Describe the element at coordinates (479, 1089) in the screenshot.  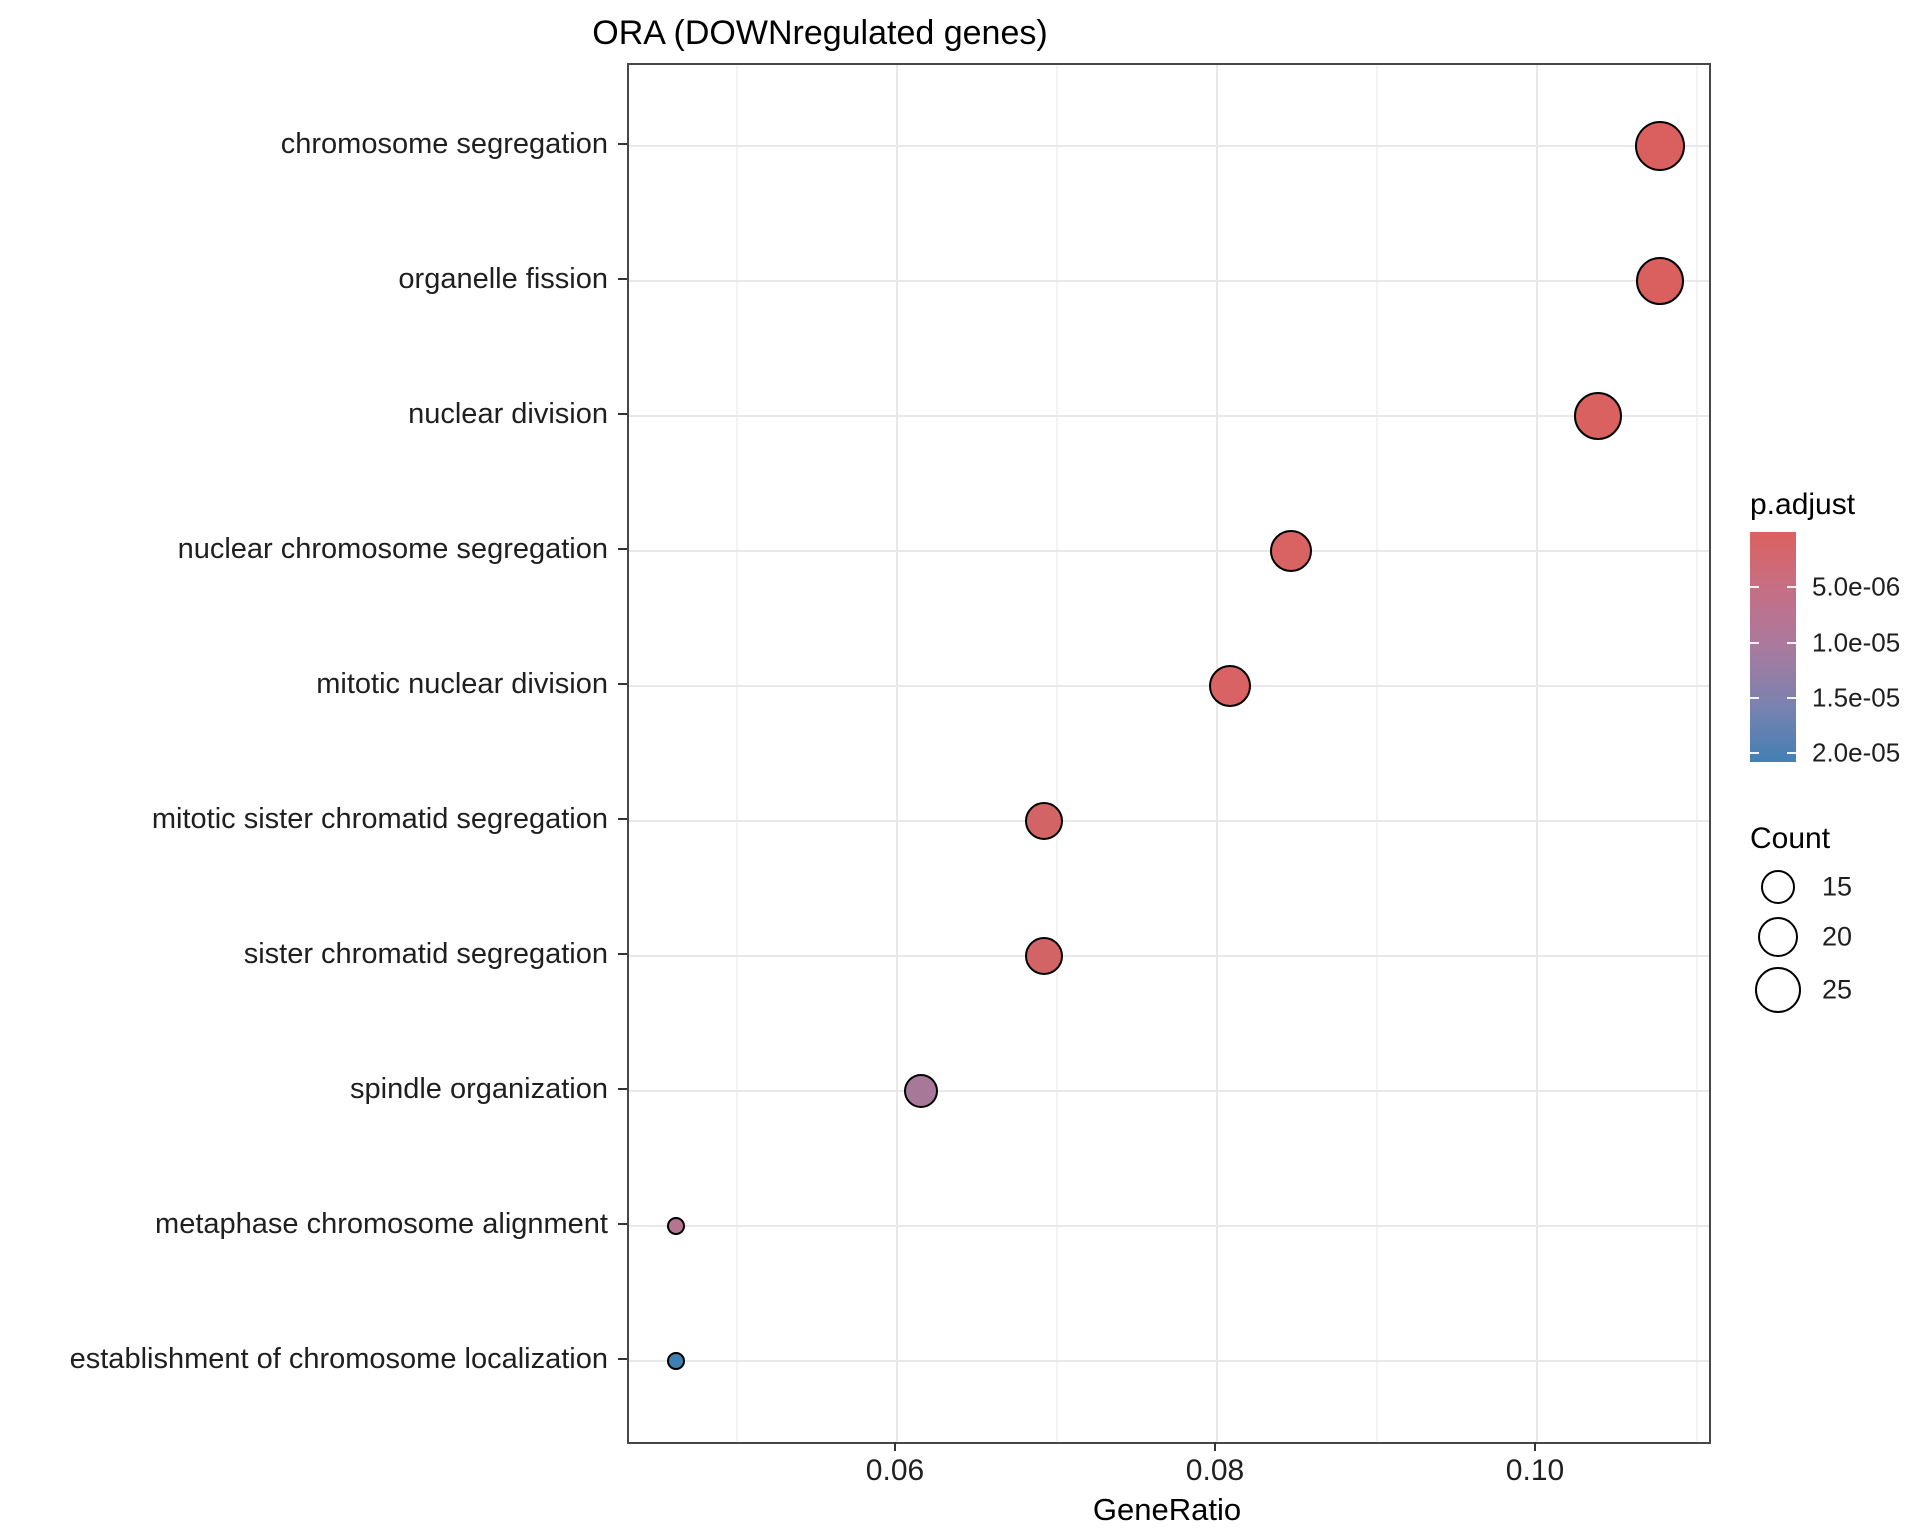
I see `y-axis-label: spindle organization` at that location.